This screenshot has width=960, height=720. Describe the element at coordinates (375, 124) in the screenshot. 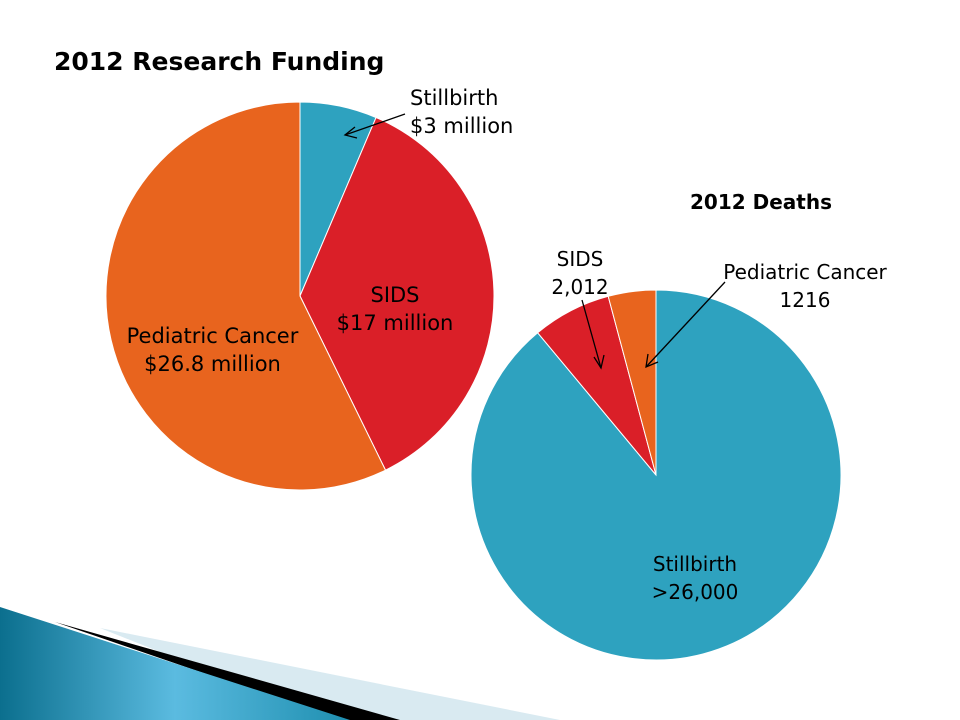

I see `arrow-stillbirth-funding` at that location.